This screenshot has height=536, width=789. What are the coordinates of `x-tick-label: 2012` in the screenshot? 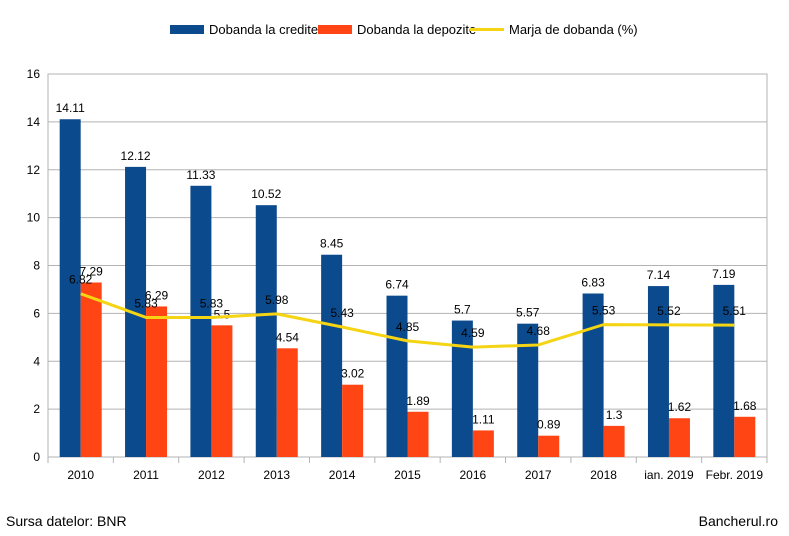 It's located at (211, 475).